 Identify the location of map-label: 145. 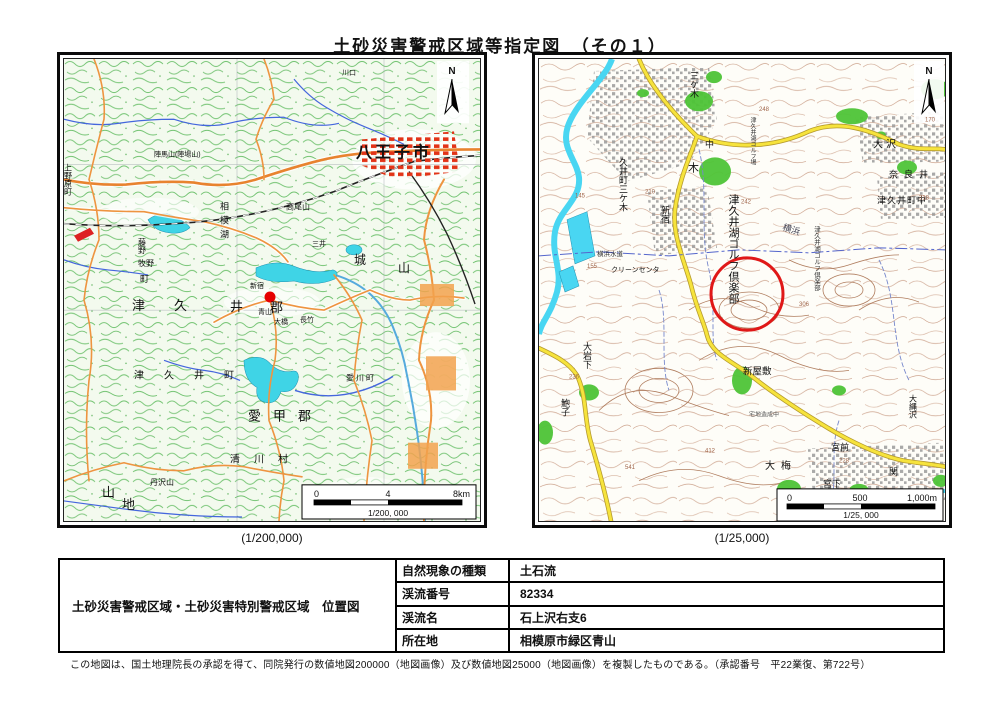
(580, 197).